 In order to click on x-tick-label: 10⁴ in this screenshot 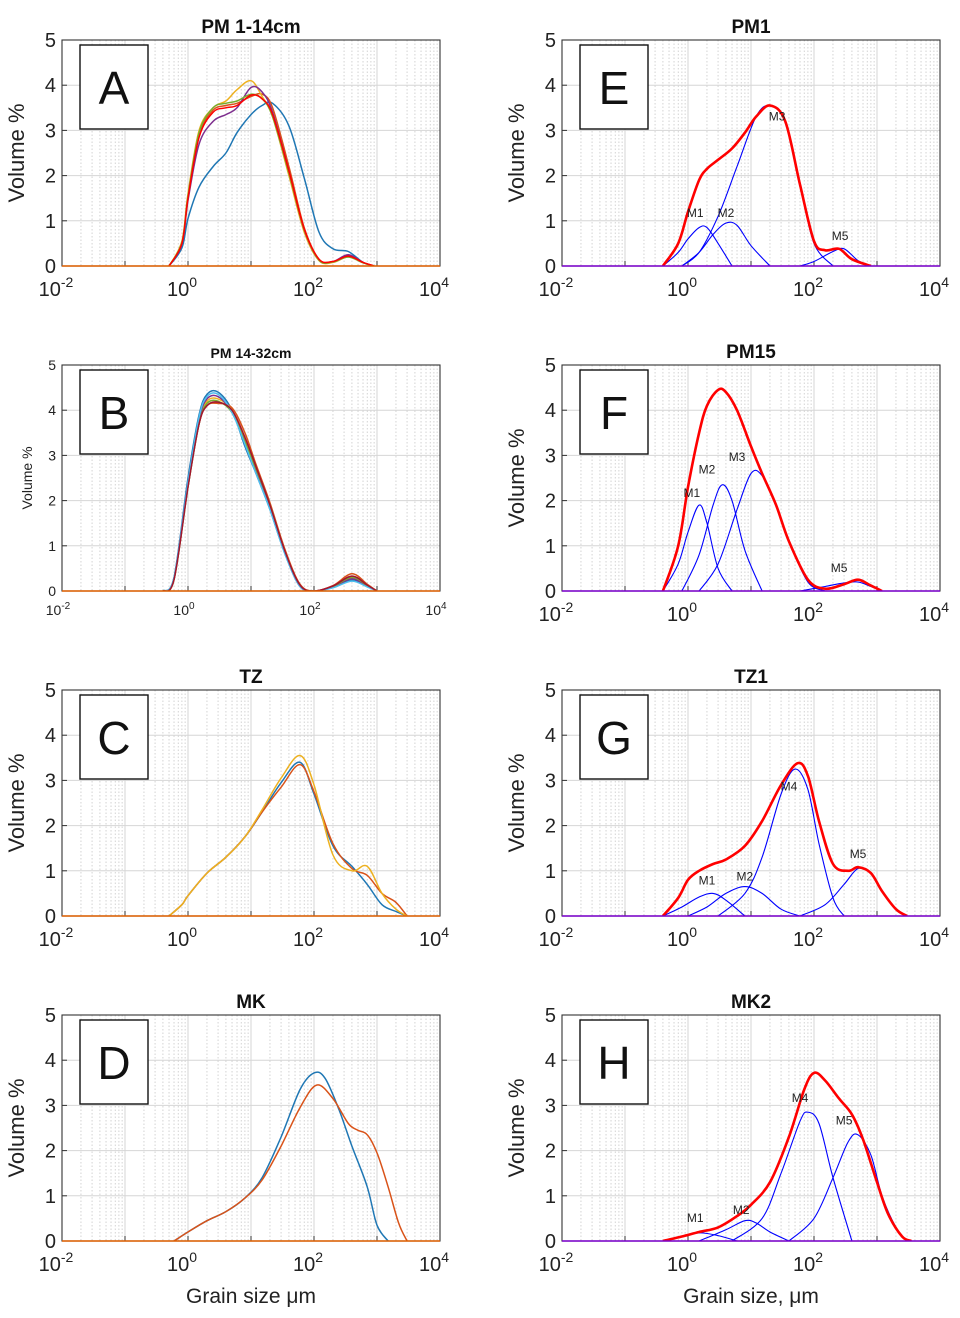, I will do `click(434, 1262)`.